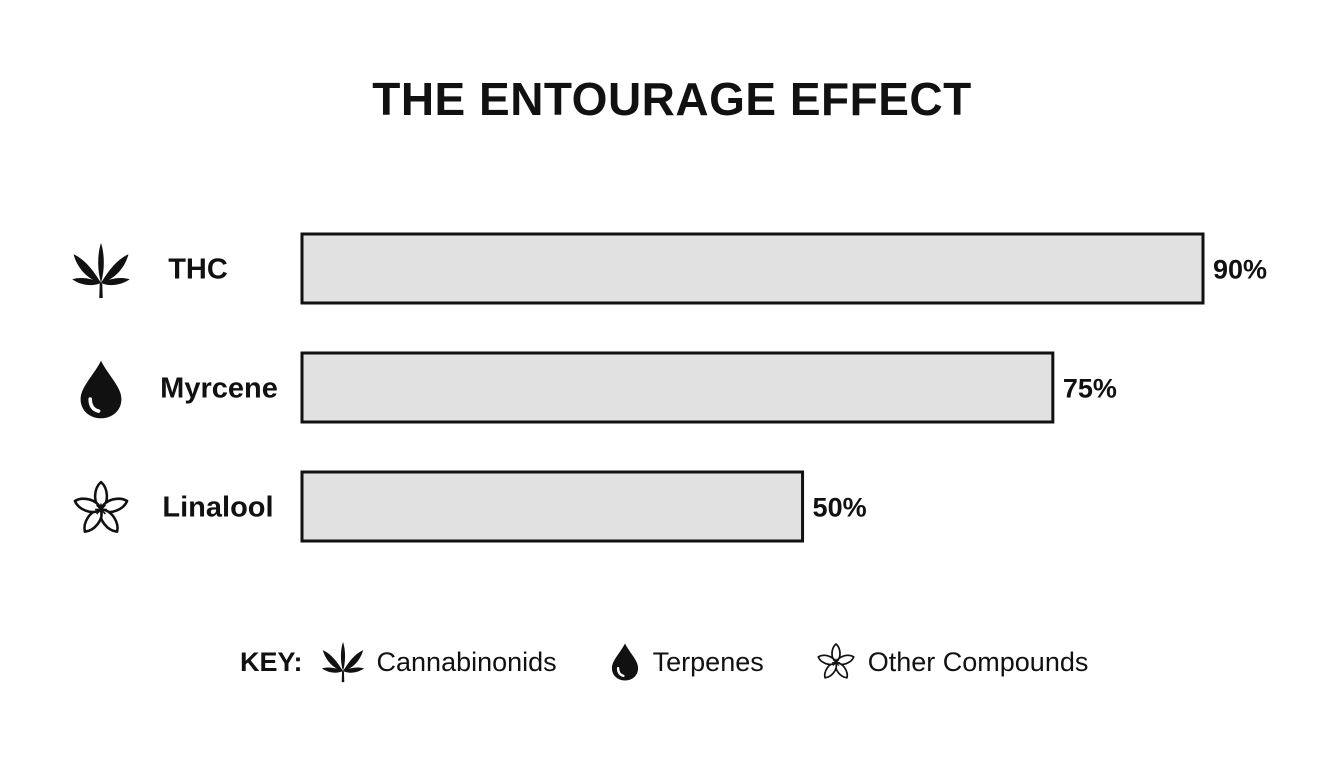  What do you see at coordinates (672, 99) in the screenshot?
I see `chart-title: THE ENTOURAGE EFFECT` at bounding box center [672, 99].